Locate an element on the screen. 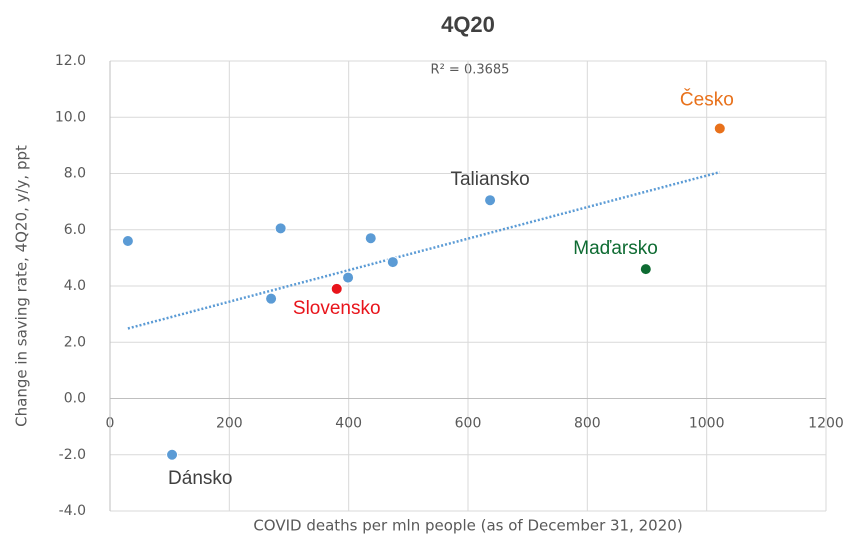 The width and height of the screenshot is (851, 541). y-tick-label: 10.0 is located at coordinates (70, 117).